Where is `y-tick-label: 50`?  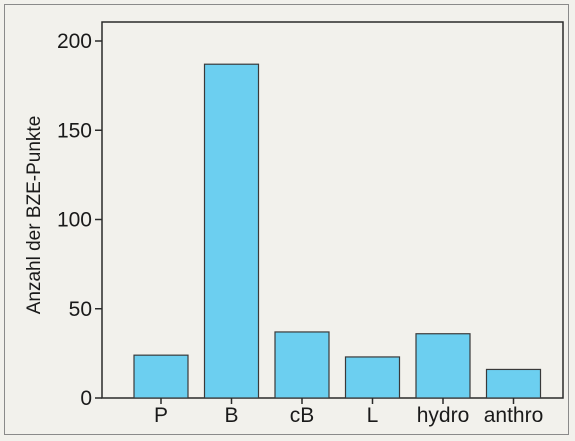 y-tick-label: 50 is located at coordinates (80, 309).